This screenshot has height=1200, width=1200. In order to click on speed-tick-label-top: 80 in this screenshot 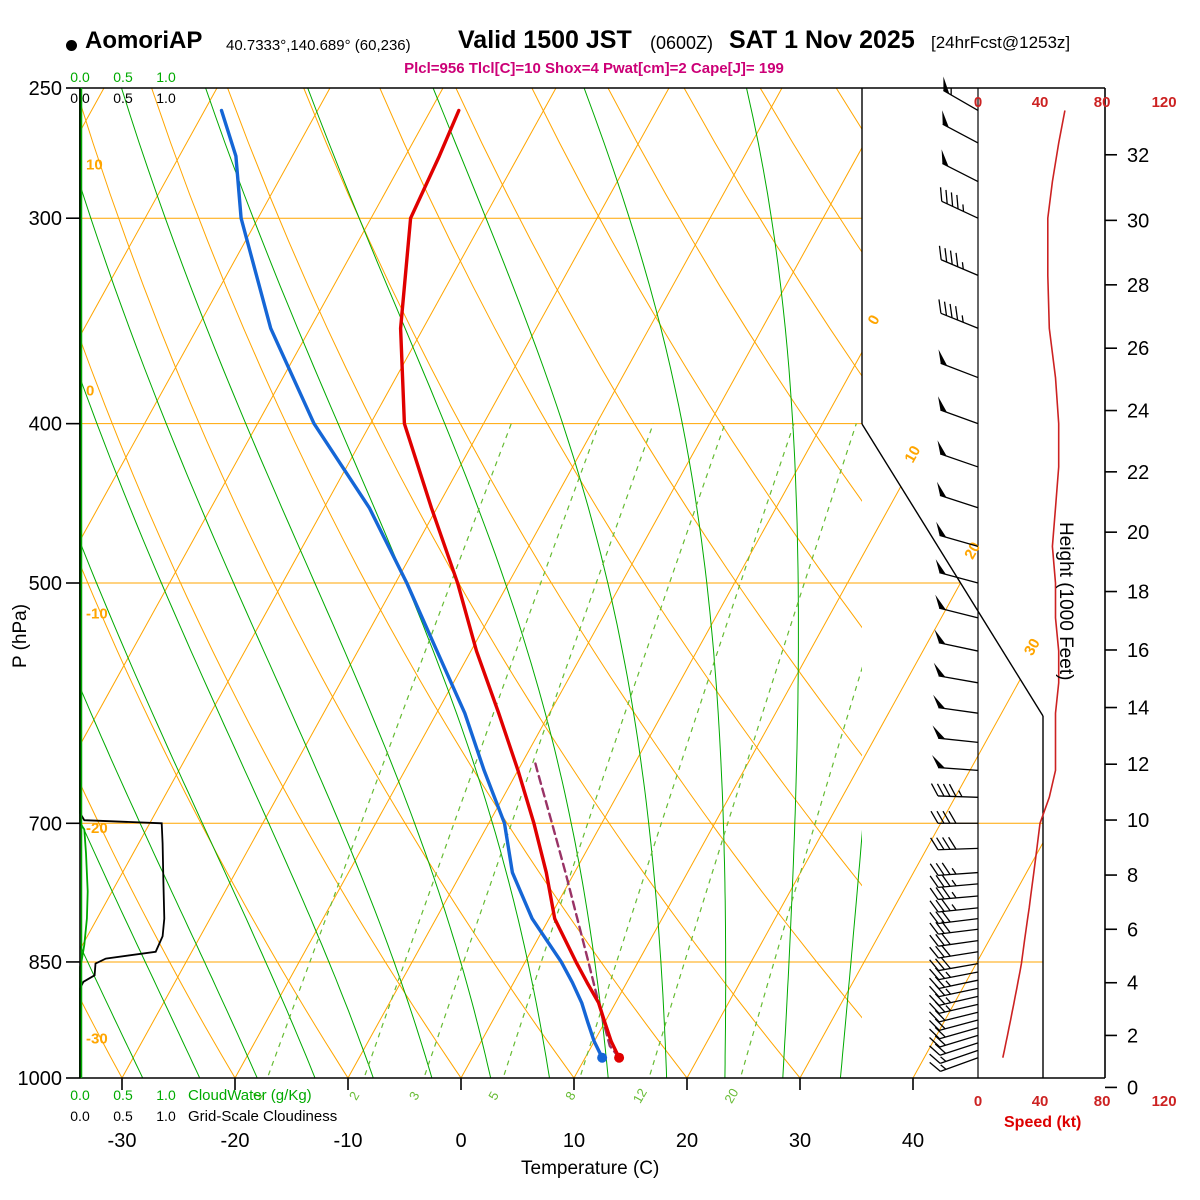, I will do `click(1102, 102)`.